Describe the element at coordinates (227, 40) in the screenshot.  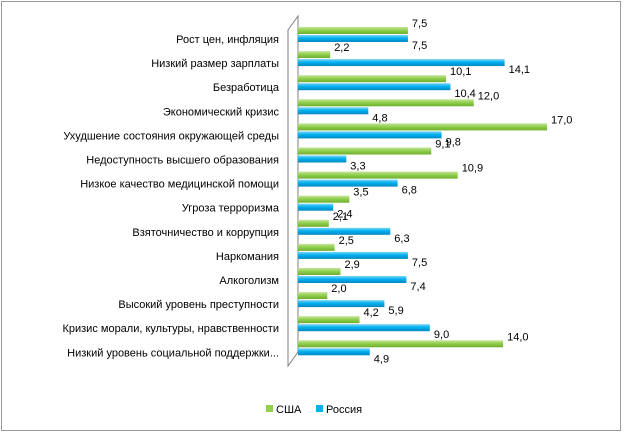
I see `category-label: Рост цен, инфляция` at that location.